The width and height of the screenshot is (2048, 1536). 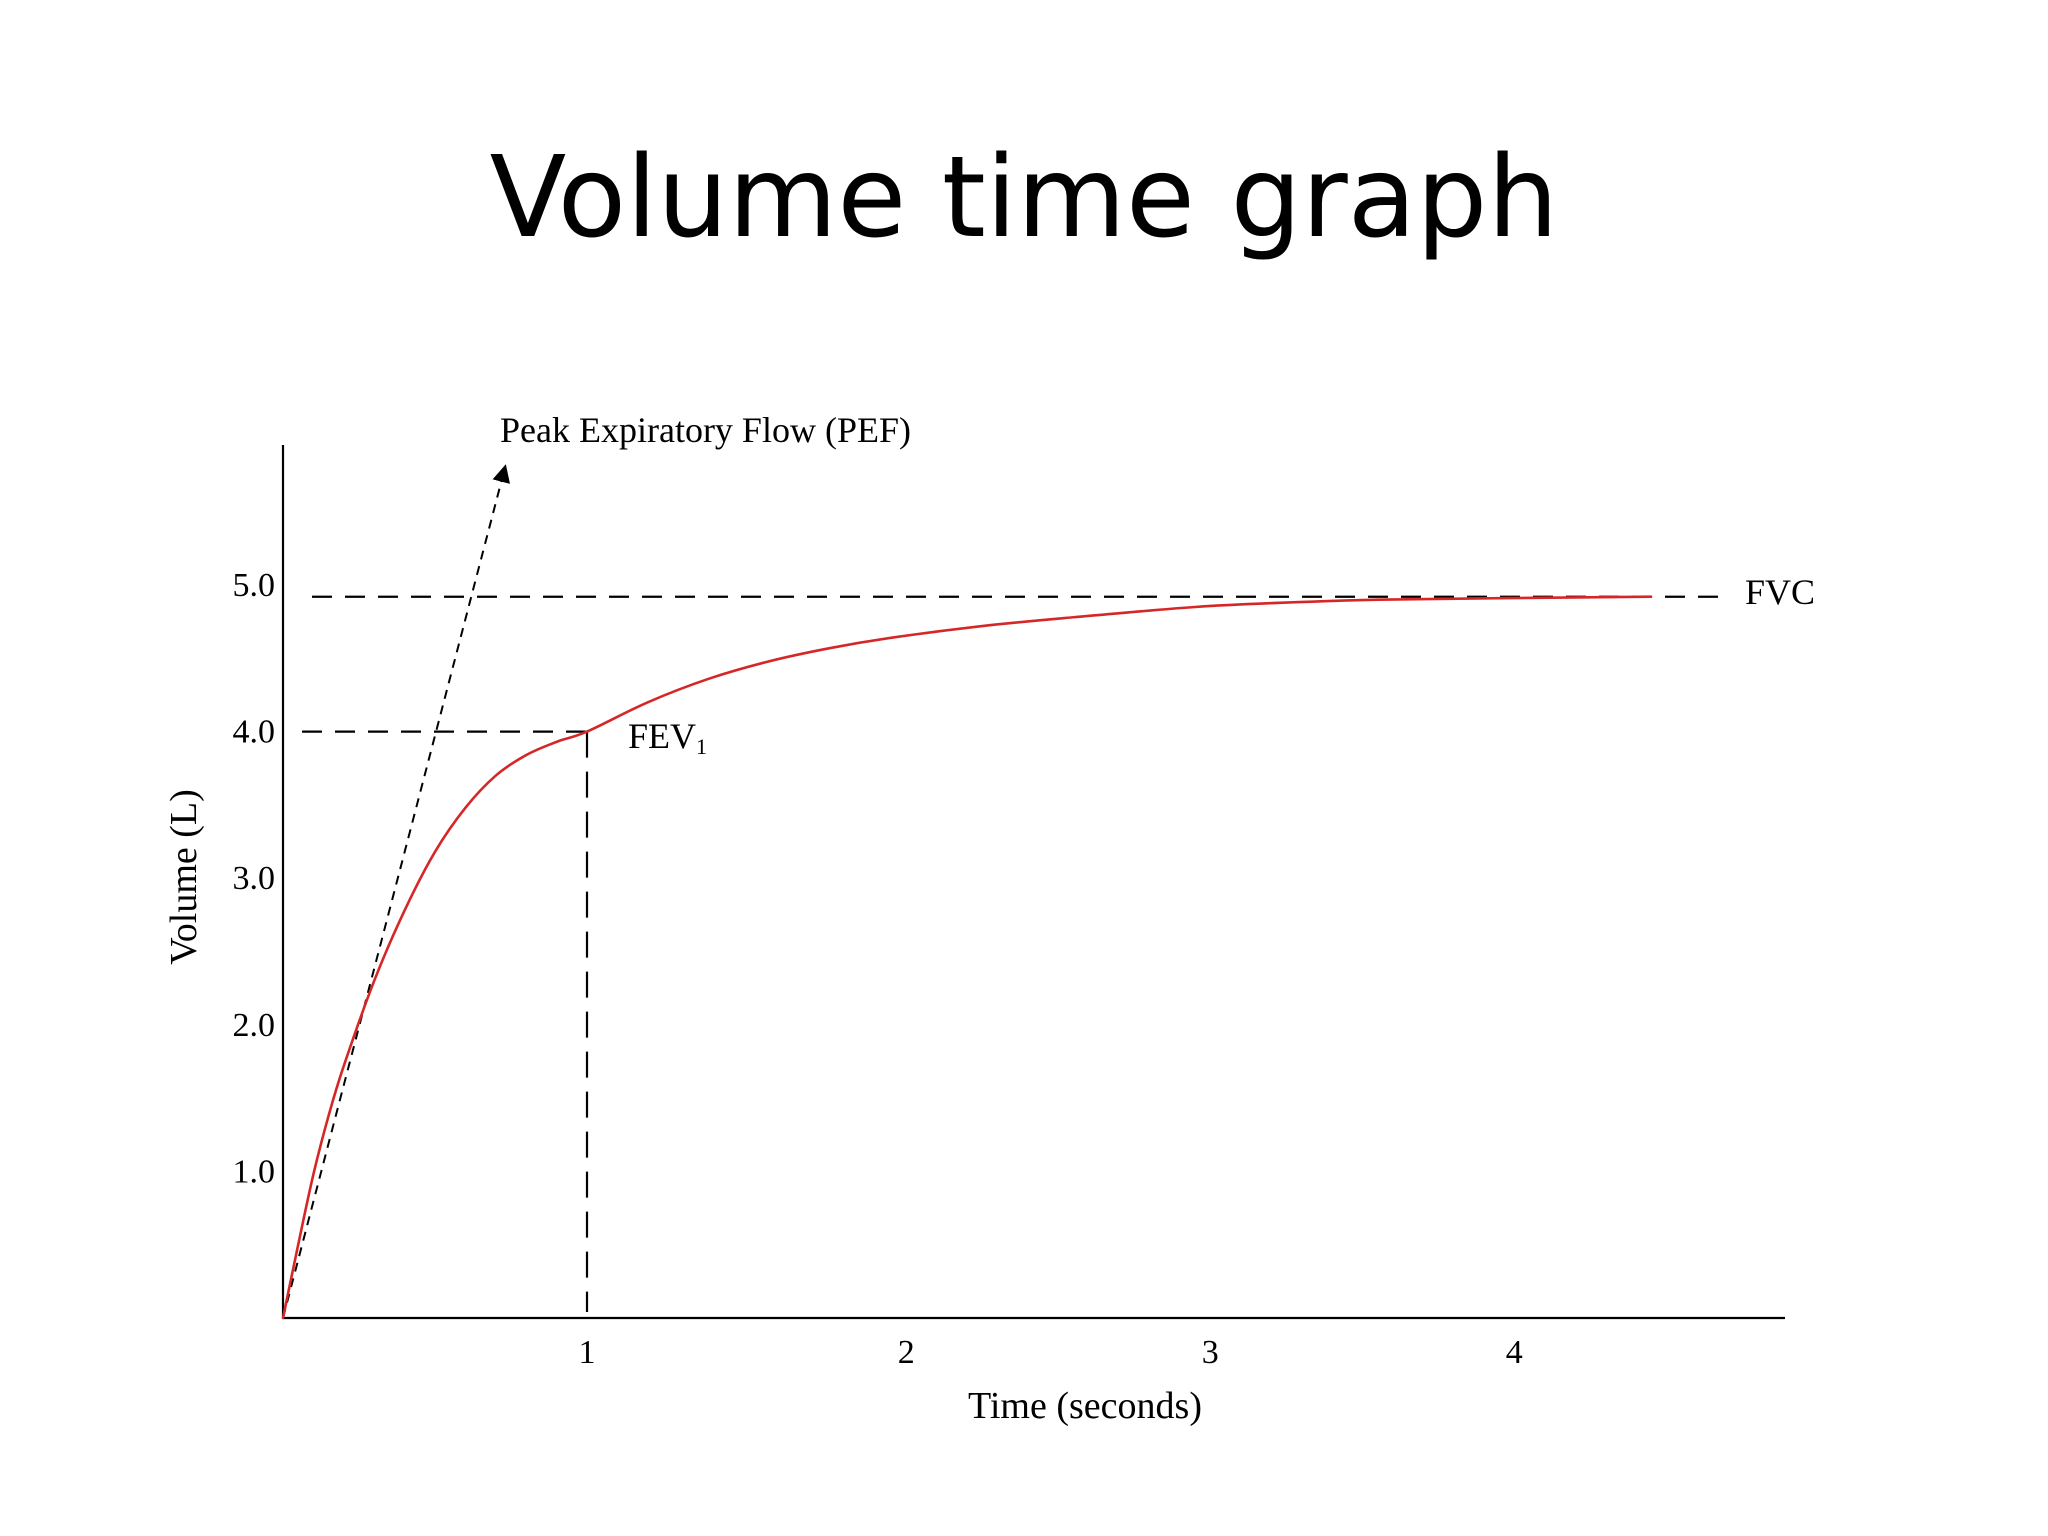 I want to click on y-tick-label: 2.0, so click(x=254, y=1025).